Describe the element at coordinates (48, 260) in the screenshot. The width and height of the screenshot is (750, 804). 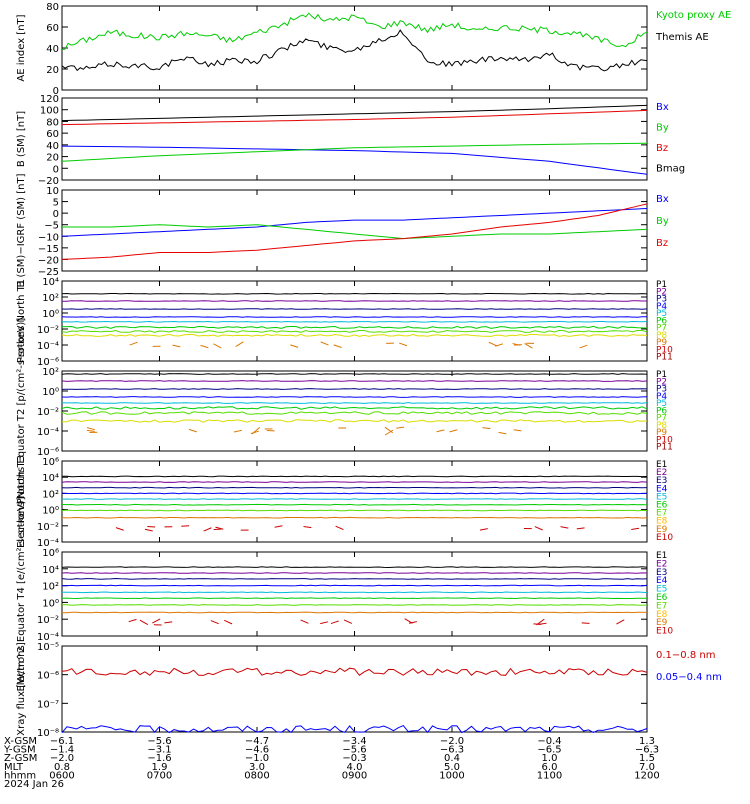
I see `y-tick-label: −20` at that location.